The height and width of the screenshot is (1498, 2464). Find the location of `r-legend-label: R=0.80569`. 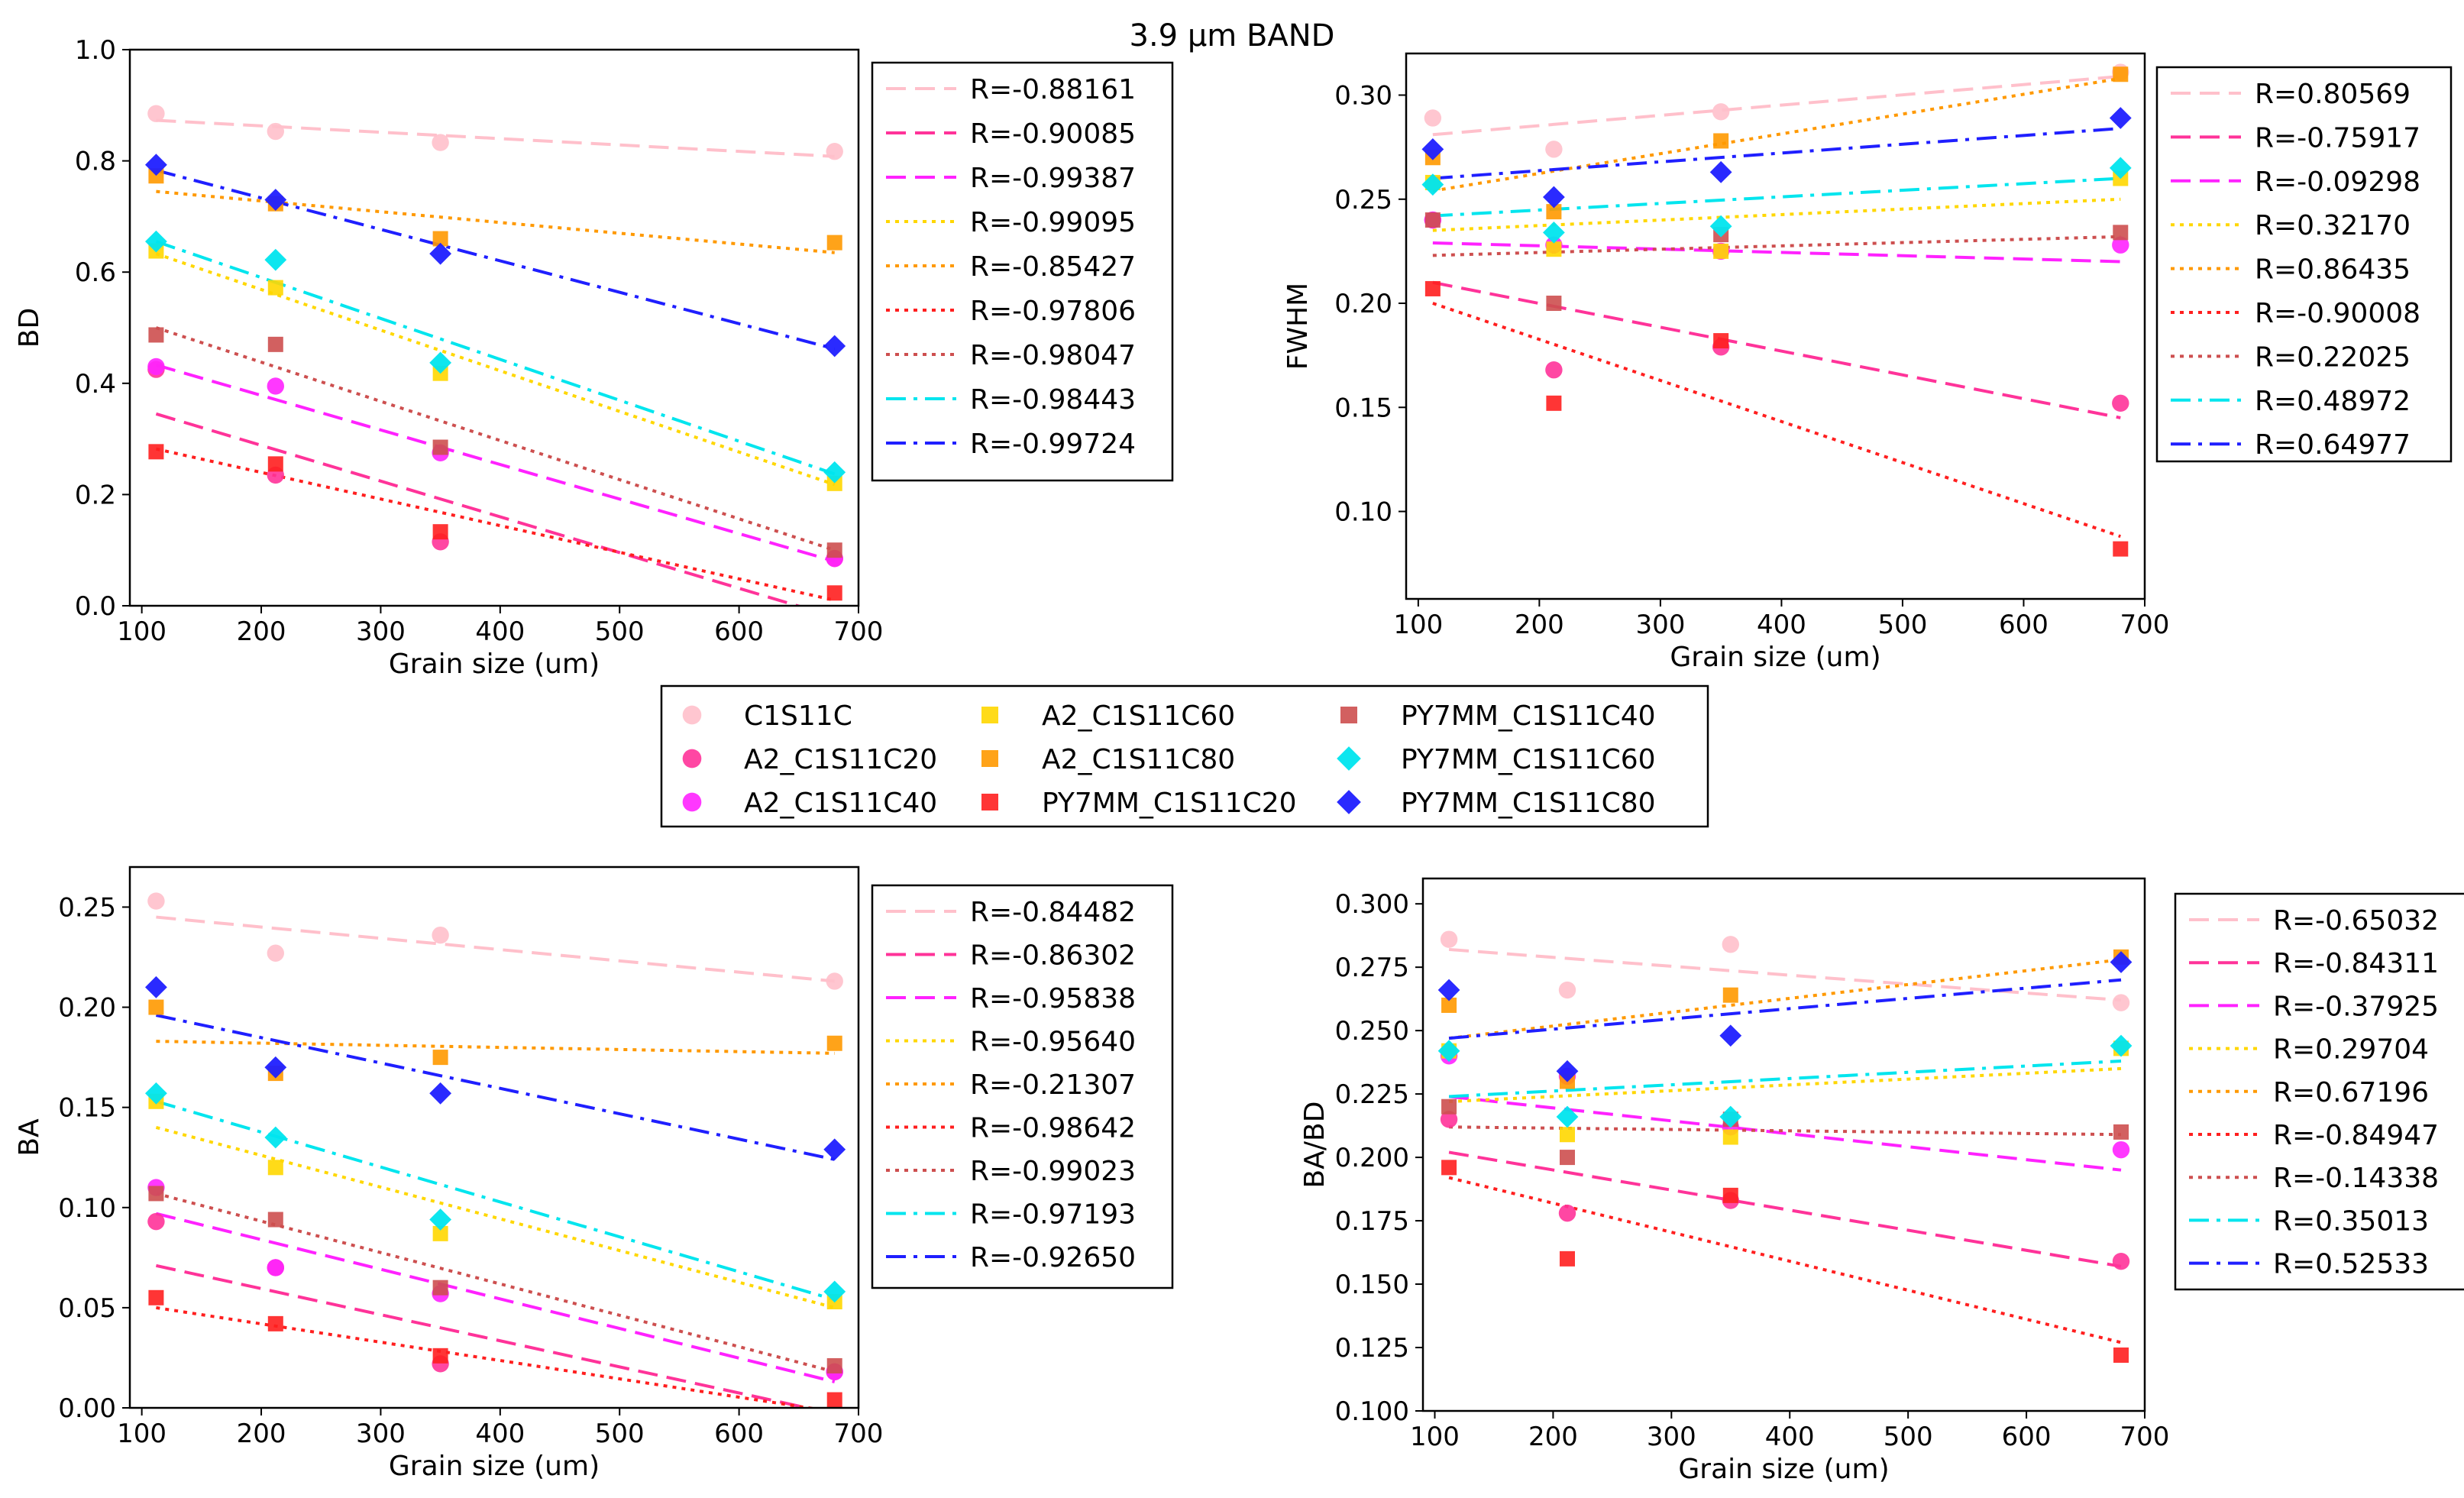

r-legend-label: R=0.80569 is located at coordinates (2333, 94).